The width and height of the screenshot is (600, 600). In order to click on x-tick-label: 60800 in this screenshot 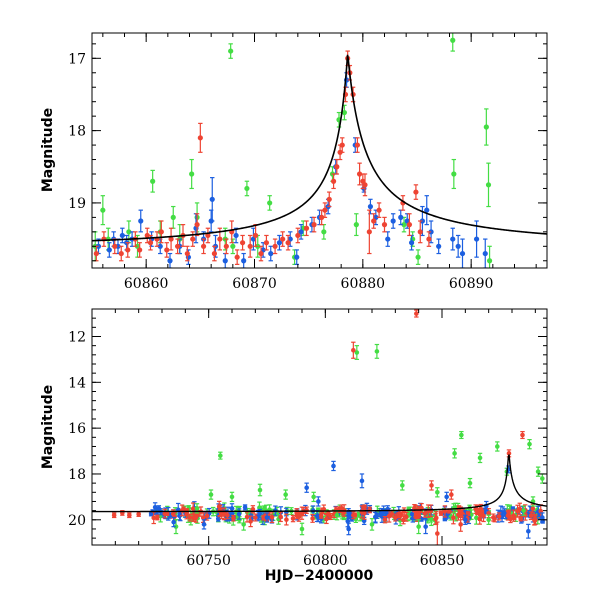, I will do `click(325, 561)`.